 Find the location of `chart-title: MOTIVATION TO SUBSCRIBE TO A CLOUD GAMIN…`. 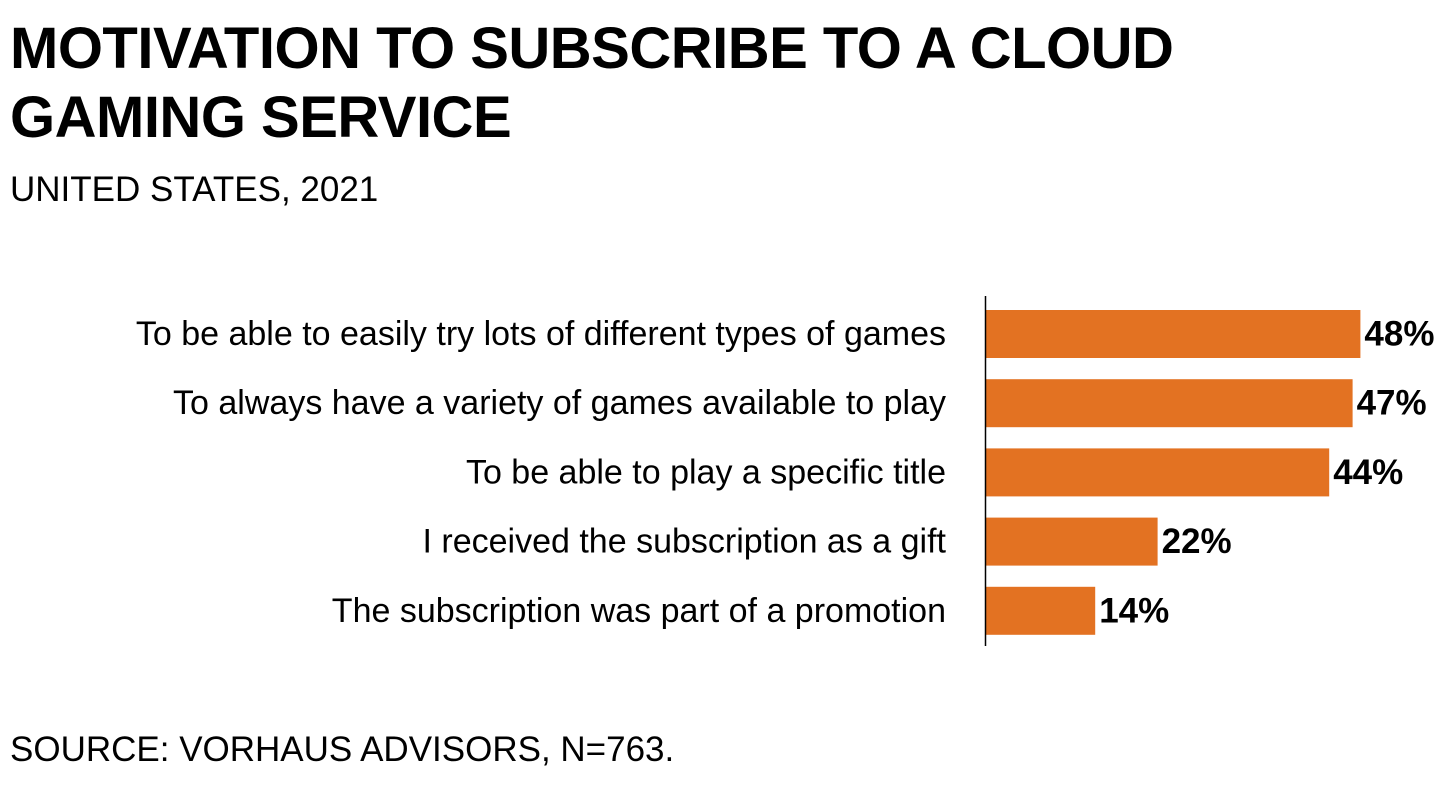

chart-title: MOTIVATION TO SUBSCRIBE TO A CLOUD GAMIN… is located at coordinates (592, 83).